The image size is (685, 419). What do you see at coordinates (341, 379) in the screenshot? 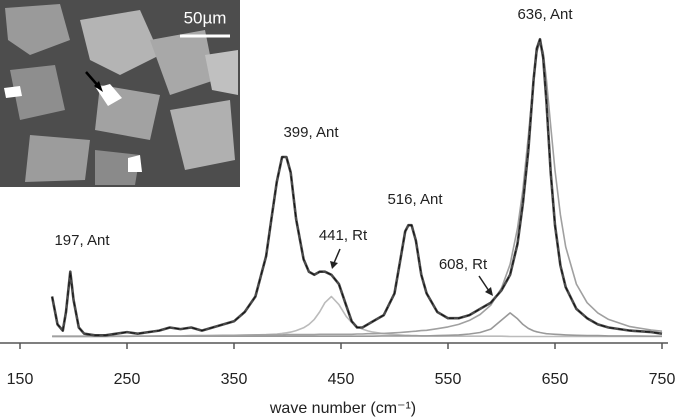
I see `x-tick-label: 450` at bounding box center [341, 379].